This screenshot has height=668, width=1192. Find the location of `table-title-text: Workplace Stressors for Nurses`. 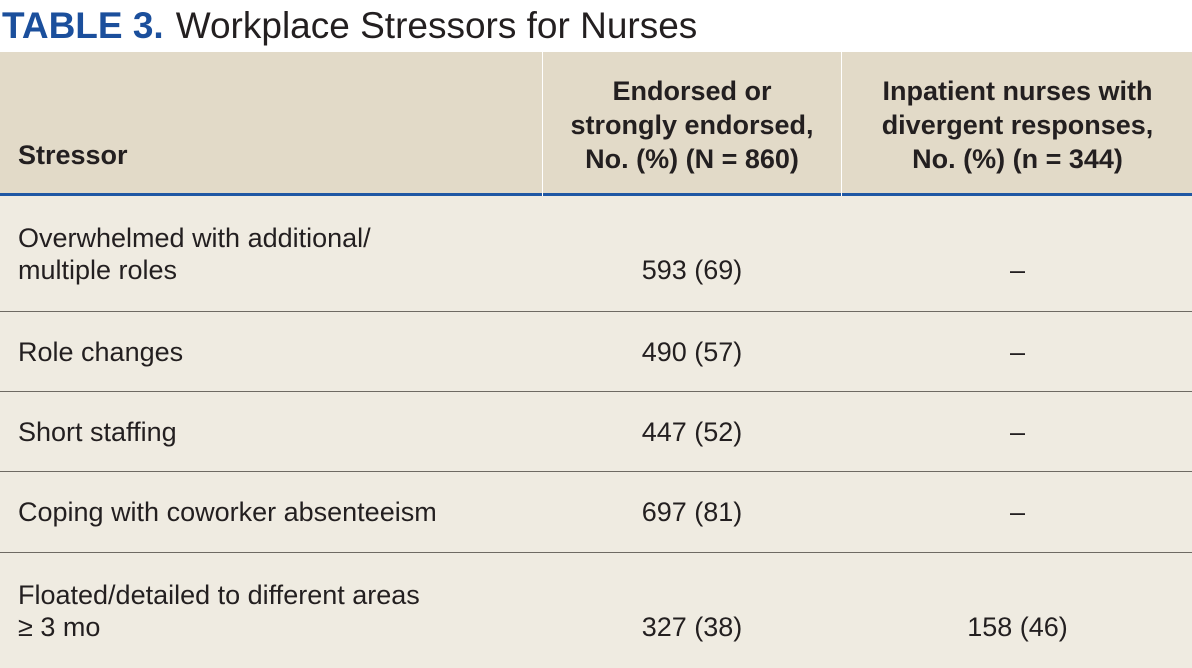

table-title-text: Workplace Stressors for Nurses is located at coordinates (436, 25).